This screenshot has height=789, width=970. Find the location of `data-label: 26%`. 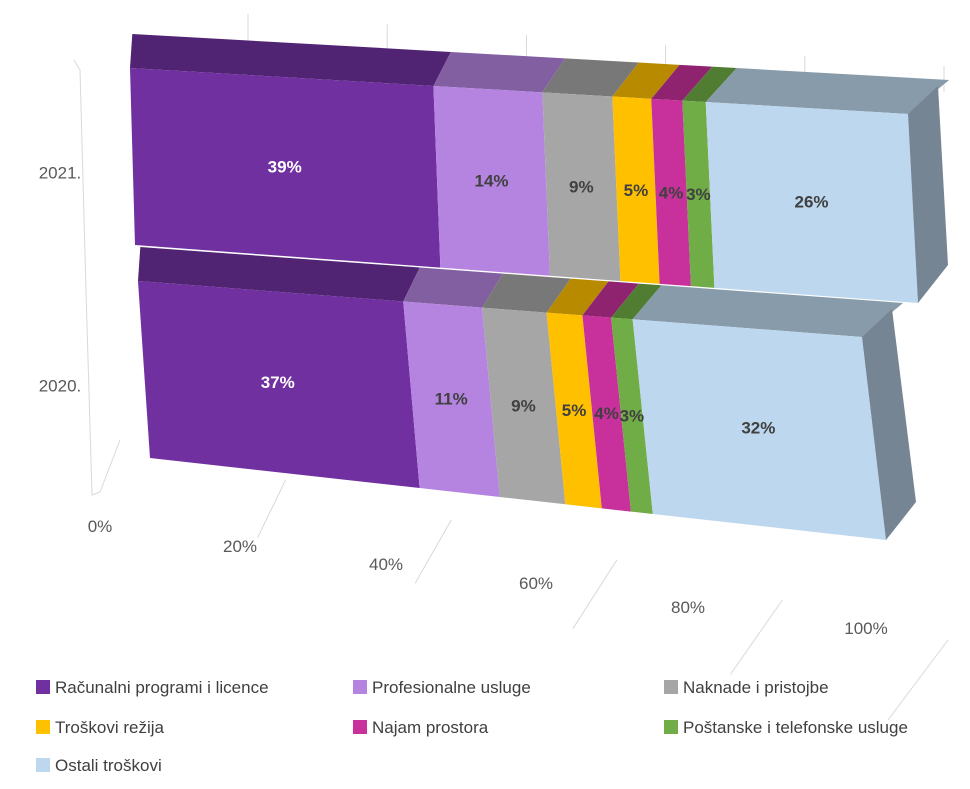

data-label: 26% is located at coordinates (812, 202).